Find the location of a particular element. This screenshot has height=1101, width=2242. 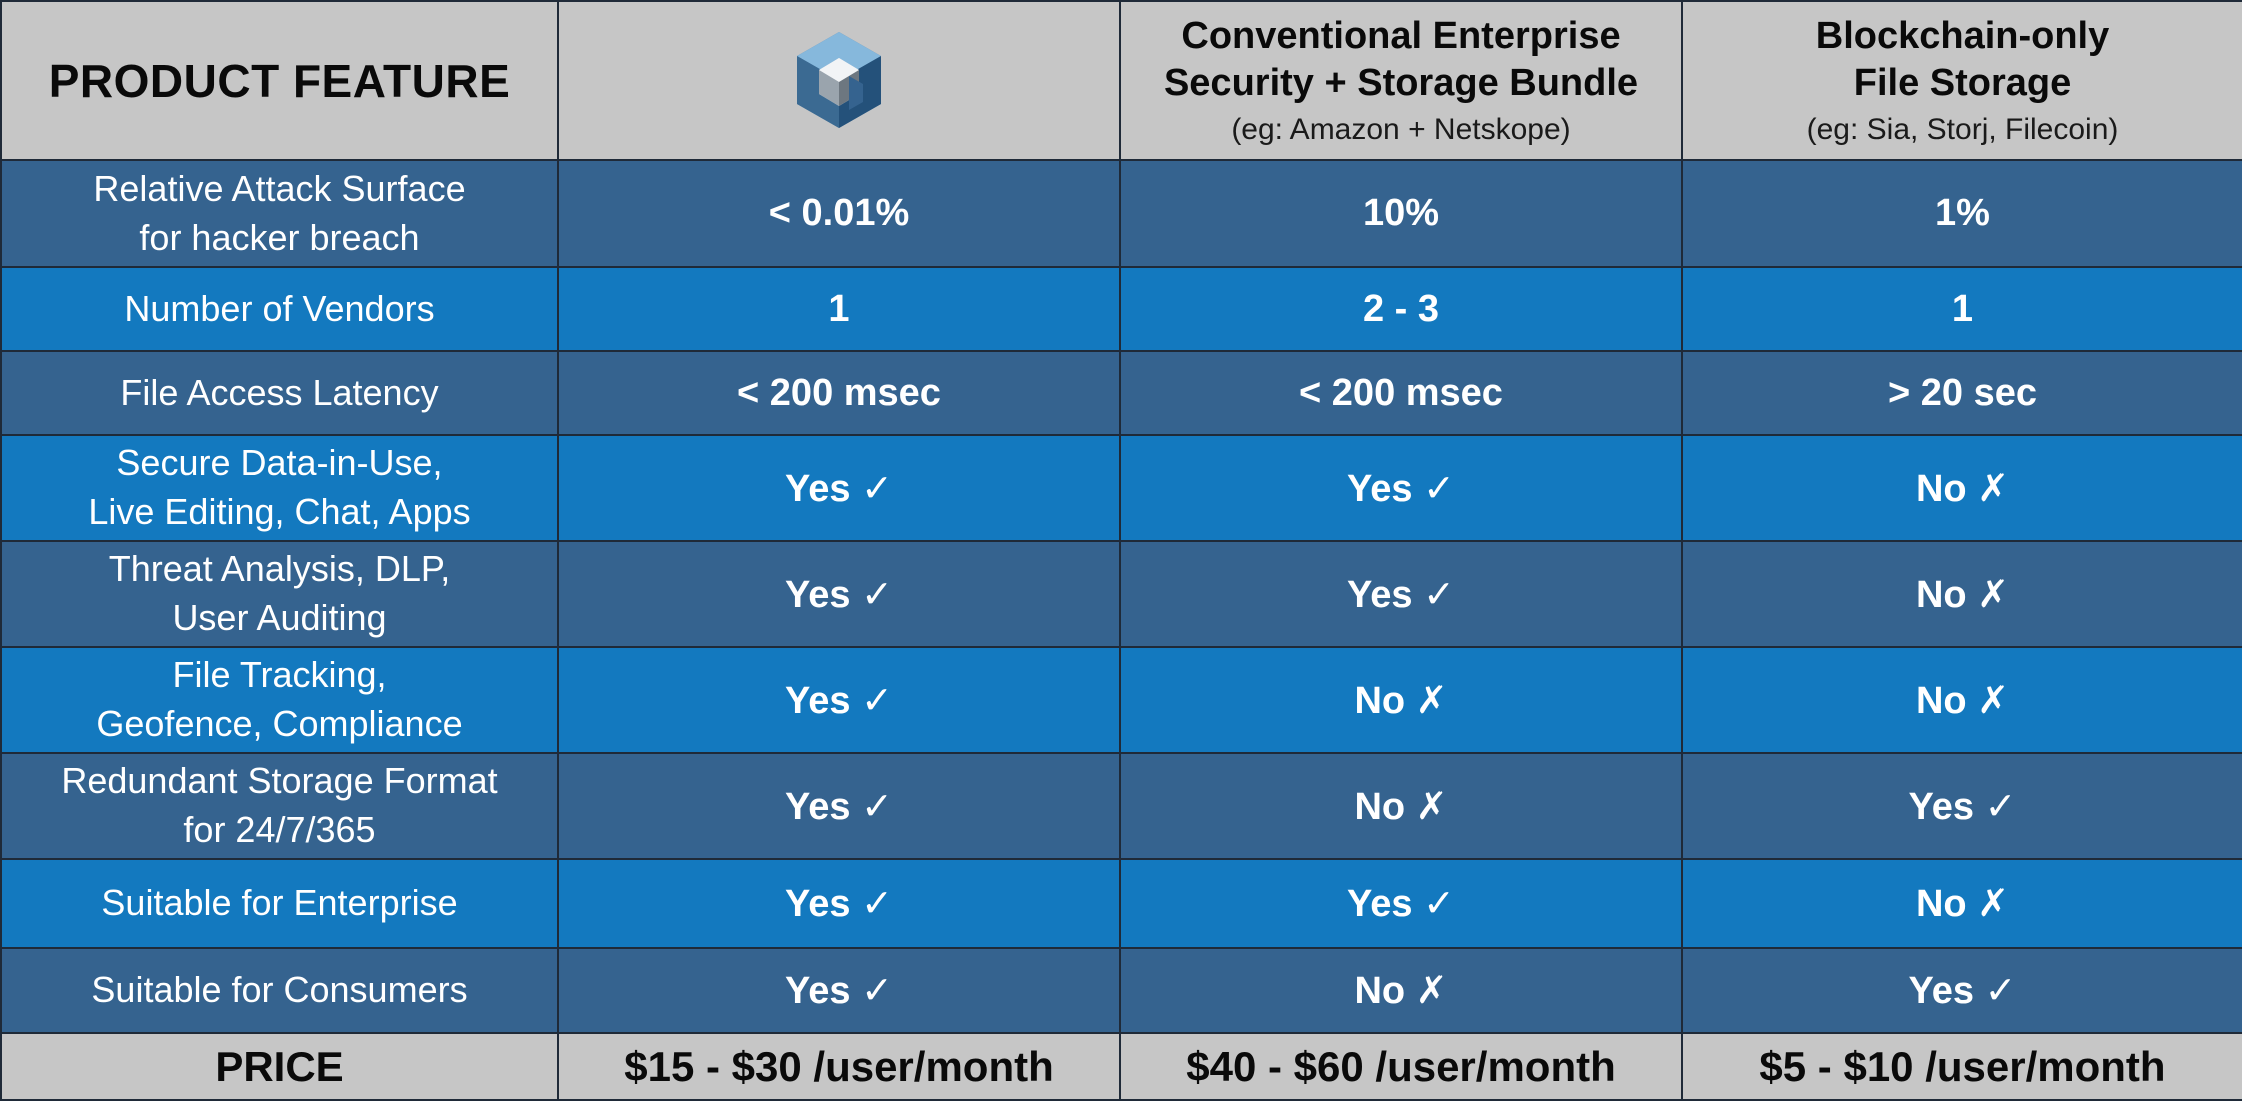

feature-label: File Tracking, Geofence, Compliance is located at coordinates (279, 700).